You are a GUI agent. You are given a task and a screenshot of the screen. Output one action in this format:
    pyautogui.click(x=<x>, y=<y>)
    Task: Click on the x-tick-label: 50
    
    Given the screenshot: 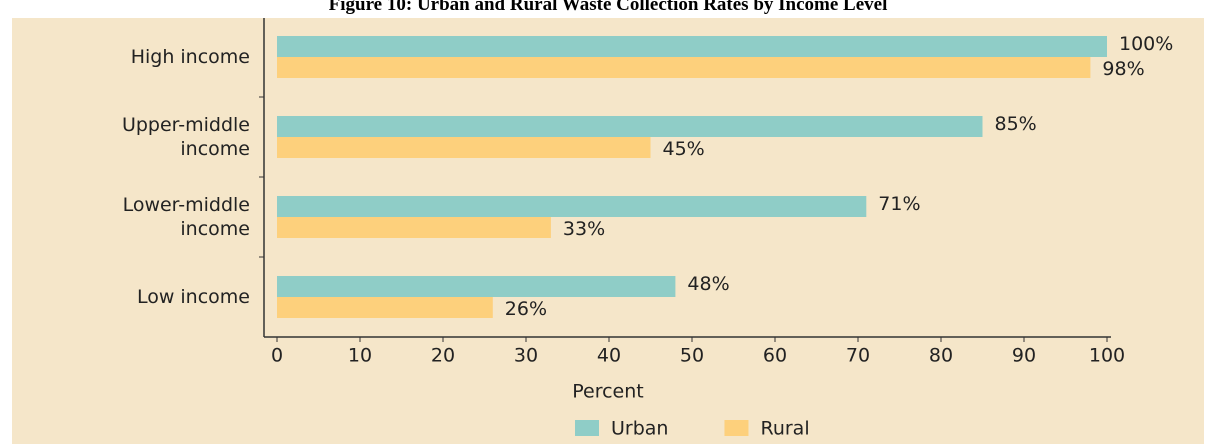 What is the action you would take?
    pyautogui.click(x=692, y=356)
    